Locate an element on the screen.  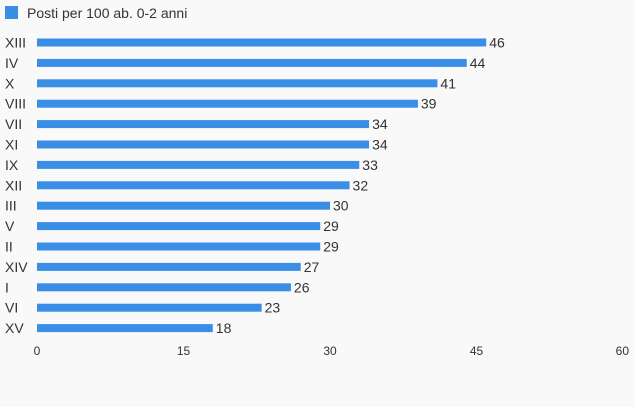
x-tick-label-30: 30 is located at coordinates (330, 351).